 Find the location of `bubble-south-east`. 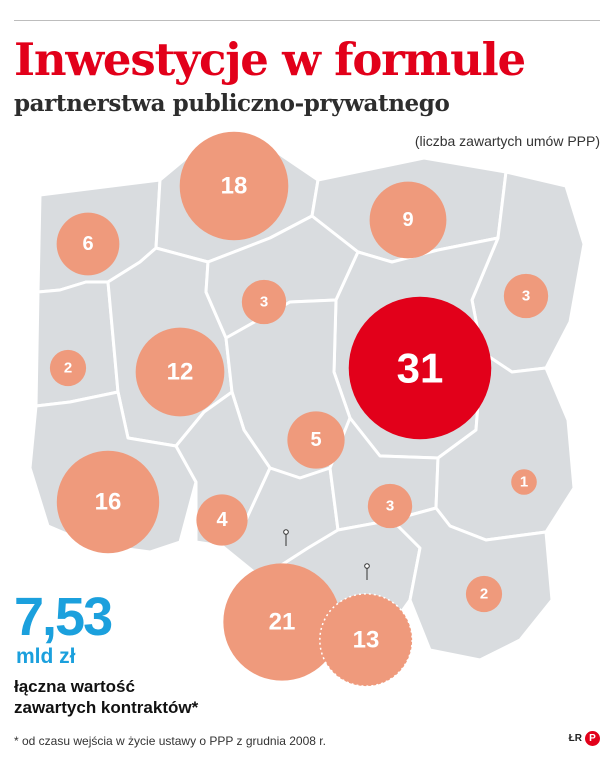

bubble-south-east is located at coordinates (484, 594).